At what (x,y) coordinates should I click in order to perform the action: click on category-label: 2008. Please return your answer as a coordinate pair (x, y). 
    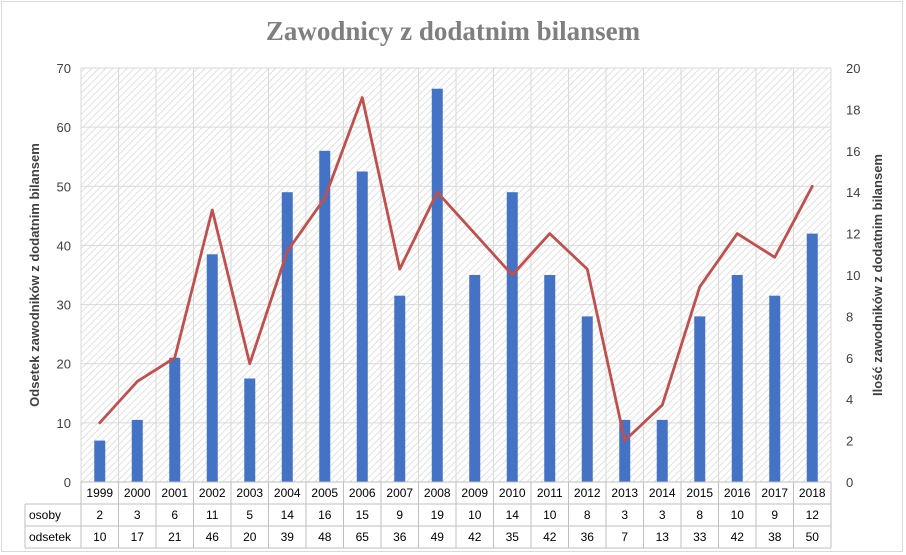
    Looking at the image, I should click on (437, 493).